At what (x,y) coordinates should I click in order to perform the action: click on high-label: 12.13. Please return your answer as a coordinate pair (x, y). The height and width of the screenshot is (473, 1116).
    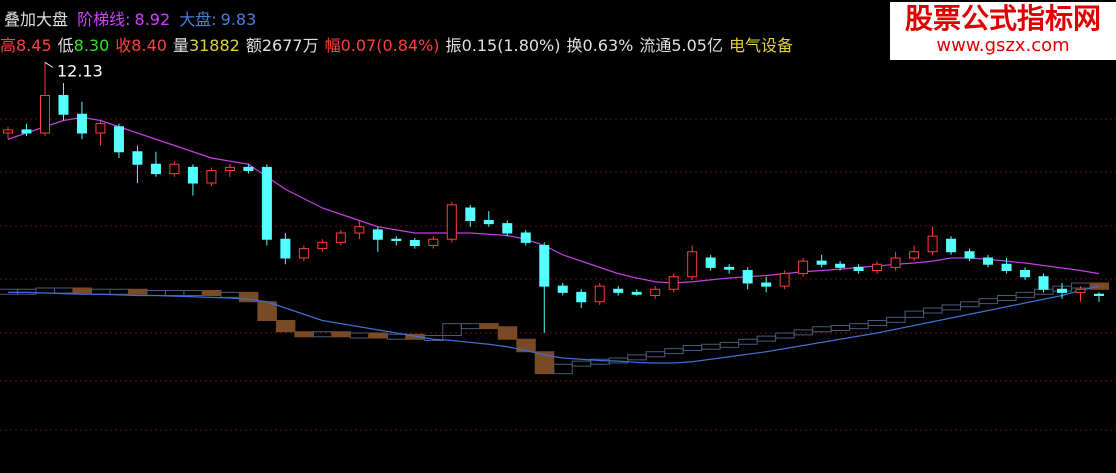
    Looking at the image, I should click on (80, 70).